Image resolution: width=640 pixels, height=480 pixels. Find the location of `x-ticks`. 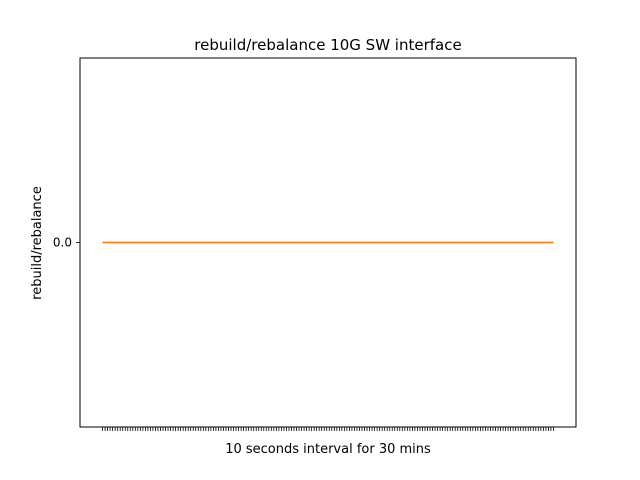

x-ticks is located at coordinates (328, 429).